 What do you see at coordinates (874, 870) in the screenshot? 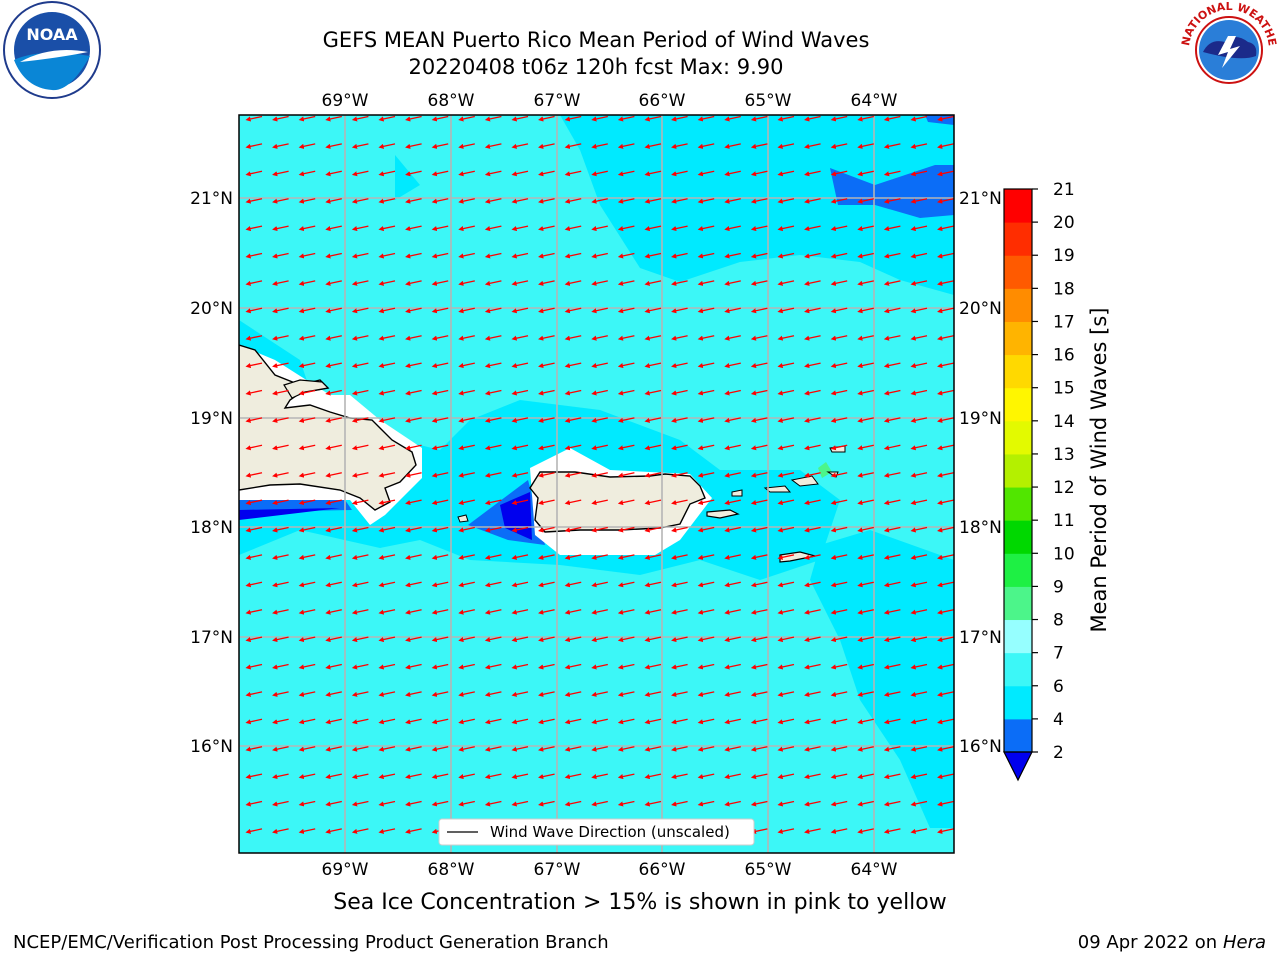
I see `lon-label-bottom-6: 64°W` at bounding box center [874, 870].